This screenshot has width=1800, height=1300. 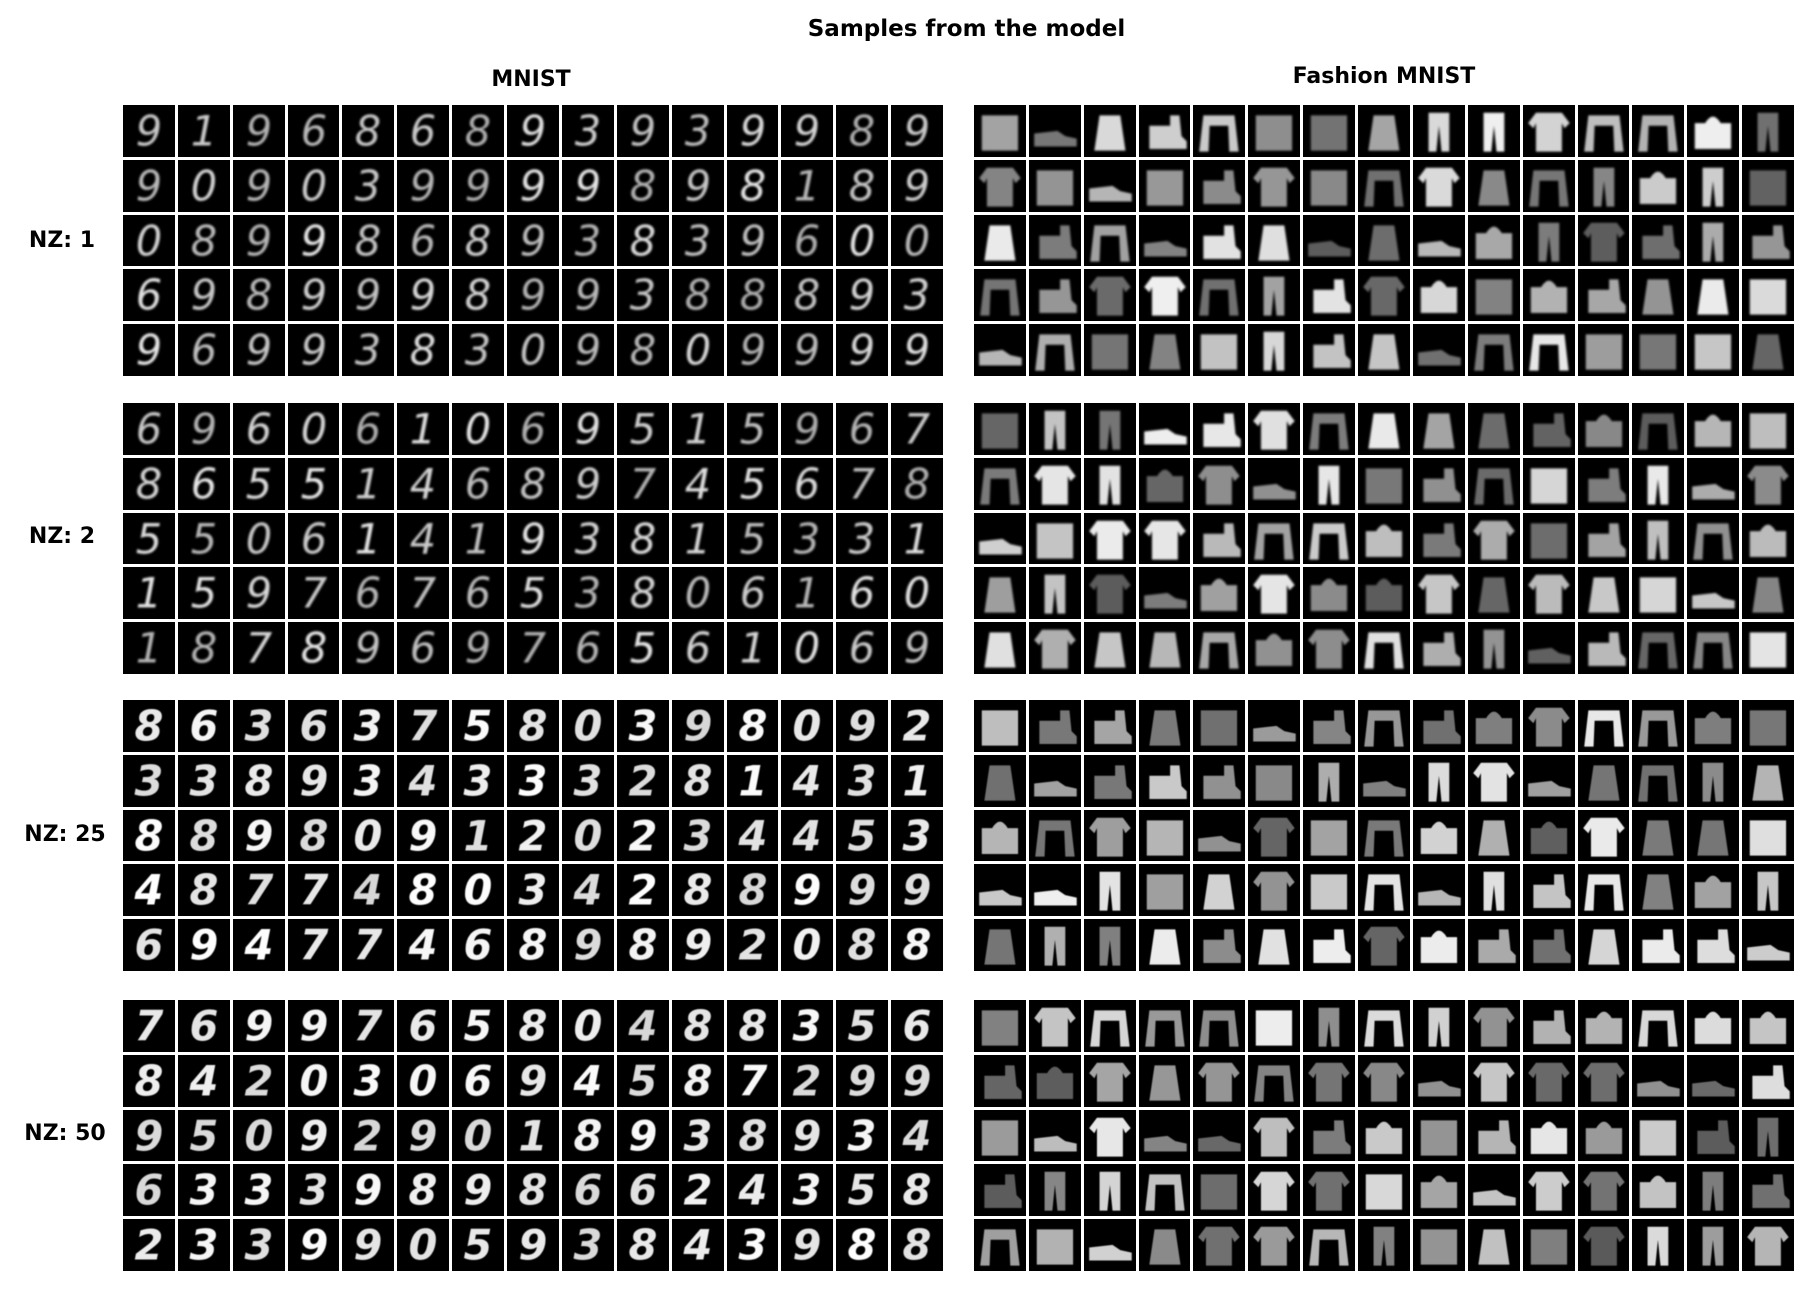 I want to click on digit-sample-tile: 5, so click(x=643, y=429).